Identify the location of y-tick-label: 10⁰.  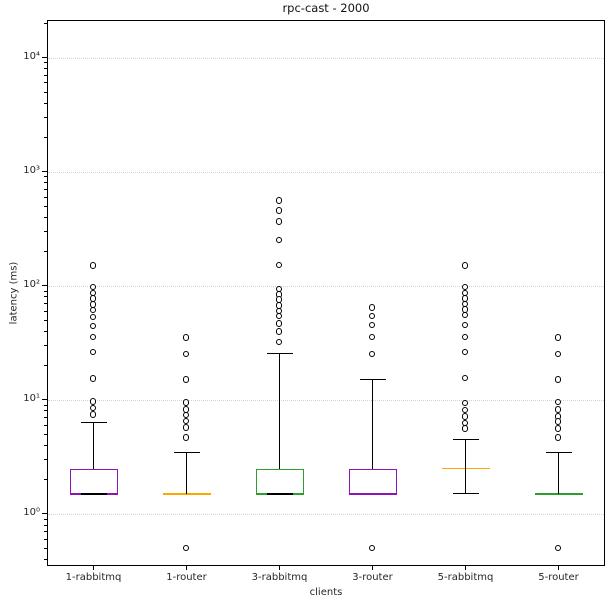
(31, 512).